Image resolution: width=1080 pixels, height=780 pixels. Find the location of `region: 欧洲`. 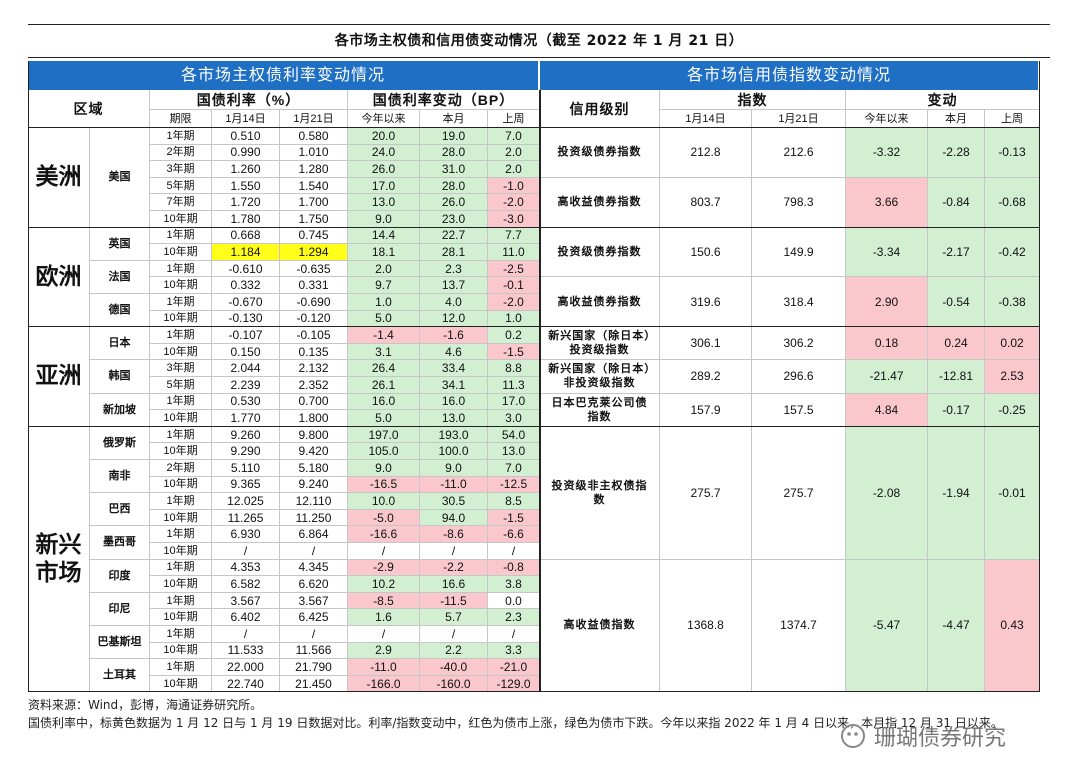

region: 欧洲 is located at coordinates (59, 277).